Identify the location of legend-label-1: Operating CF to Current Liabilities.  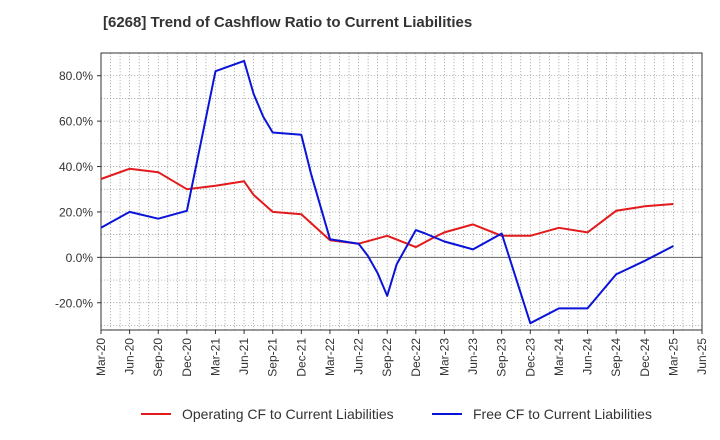
(288, 414).